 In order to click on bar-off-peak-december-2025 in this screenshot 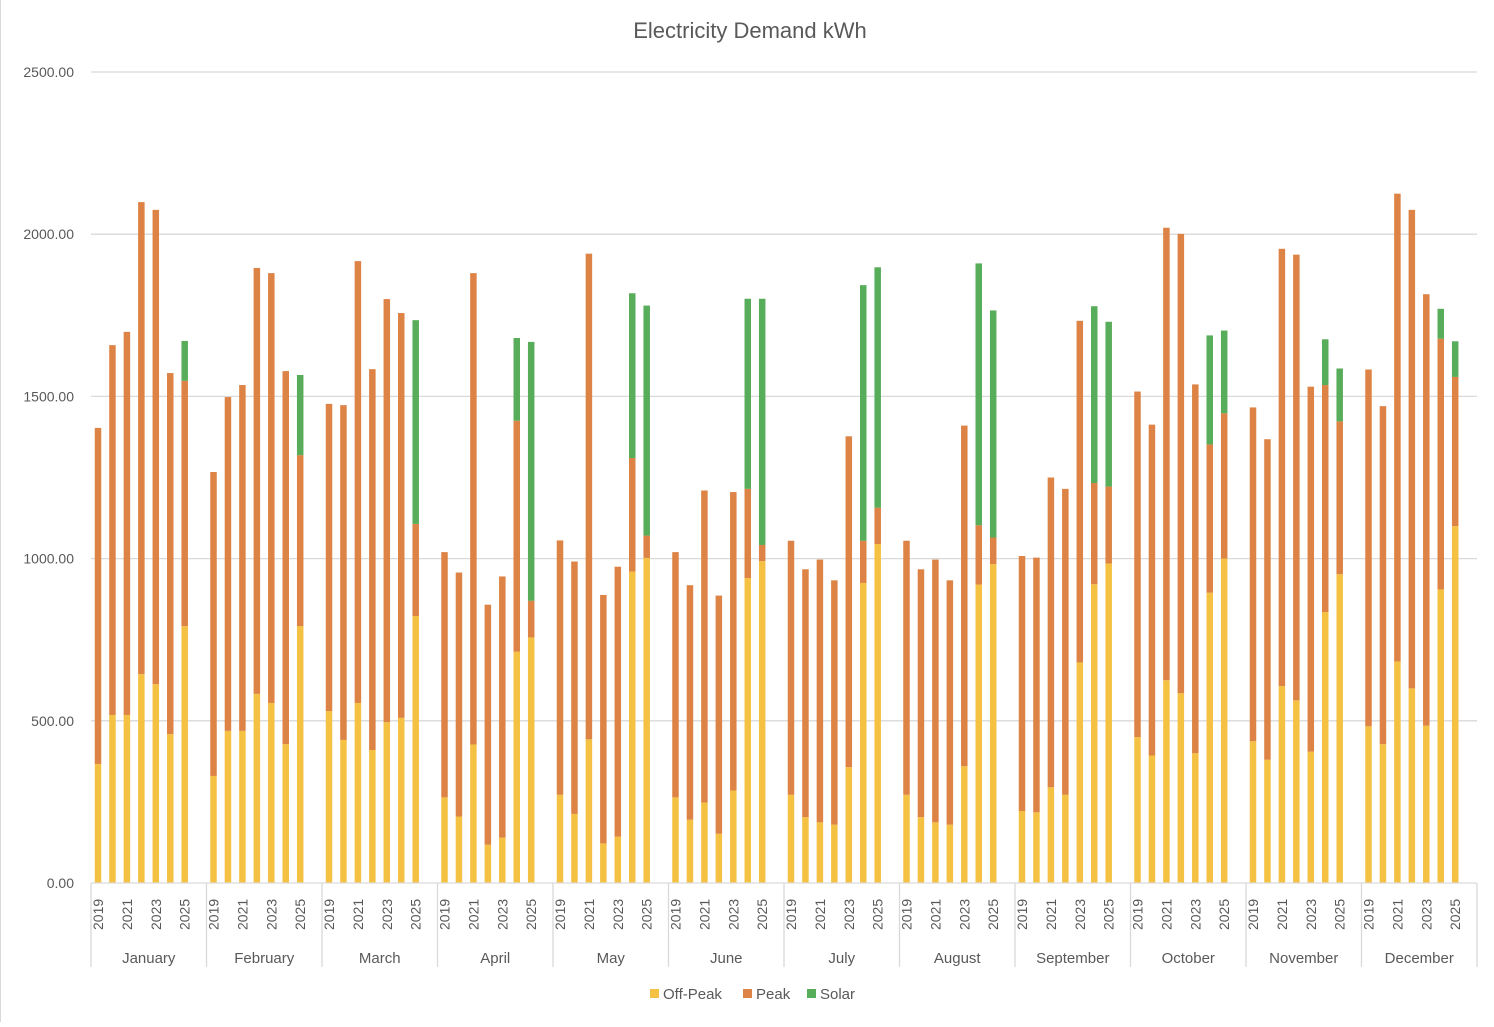, I will do `click(1455, 704)`.